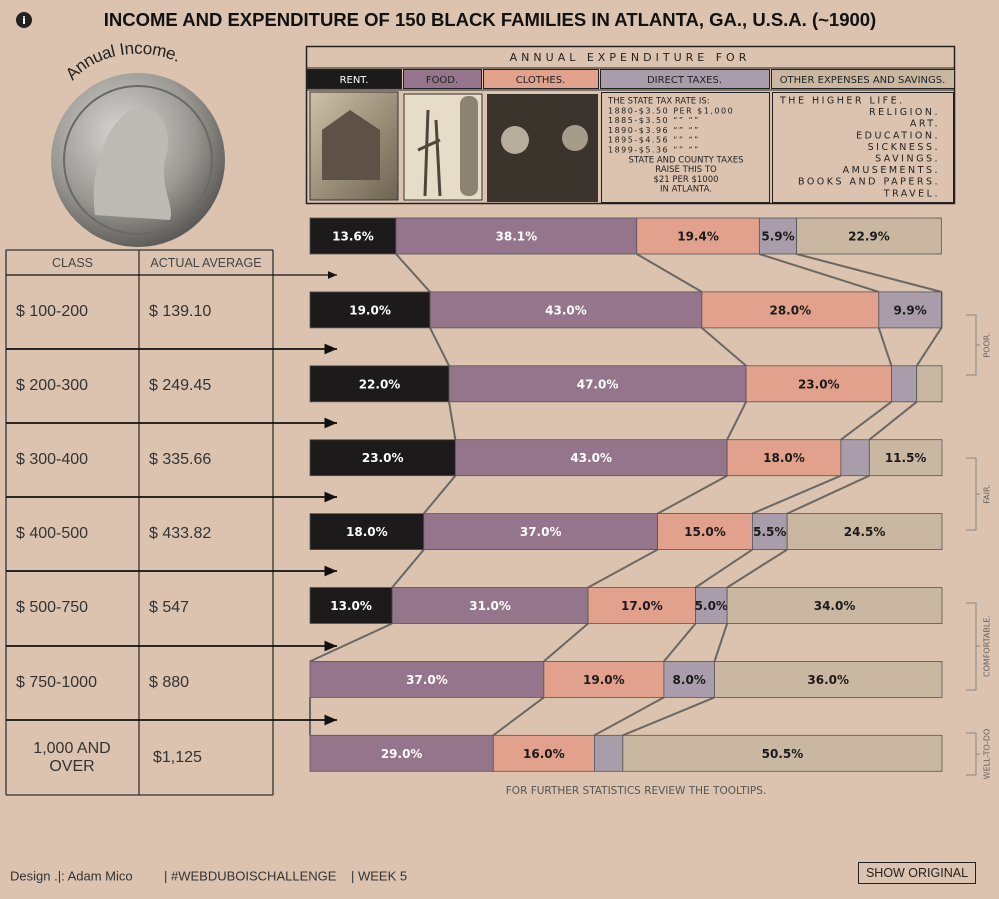 The width and height of the screenshot is (999, 899). I want to click on value-label: 47.0%, so click(598, 384).